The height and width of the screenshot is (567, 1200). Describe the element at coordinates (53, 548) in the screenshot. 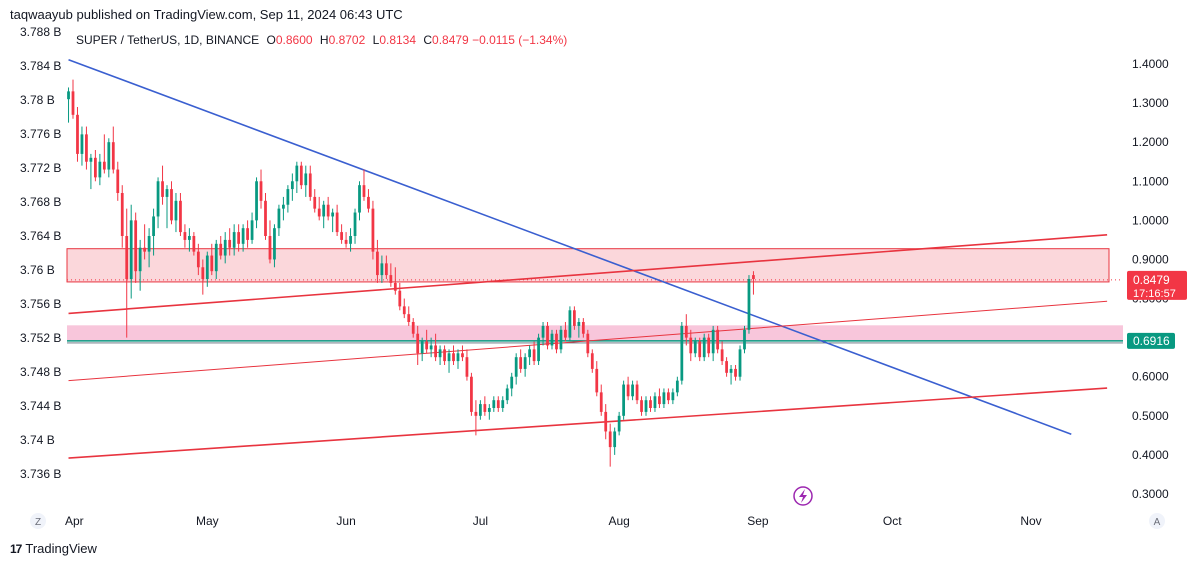

I see `tradingview-footer: 17 TradingView` at that location.